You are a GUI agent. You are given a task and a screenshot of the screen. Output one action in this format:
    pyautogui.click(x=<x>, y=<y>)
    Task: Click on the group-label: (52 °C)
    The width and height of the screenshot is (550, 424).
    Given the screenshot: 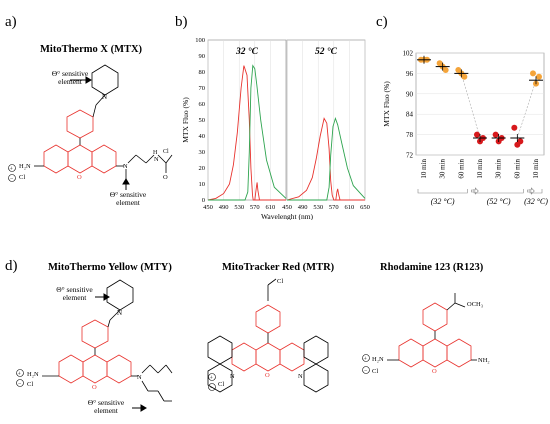 What is the action you would take?
    pyautogui.click(x=499, y=201)
    